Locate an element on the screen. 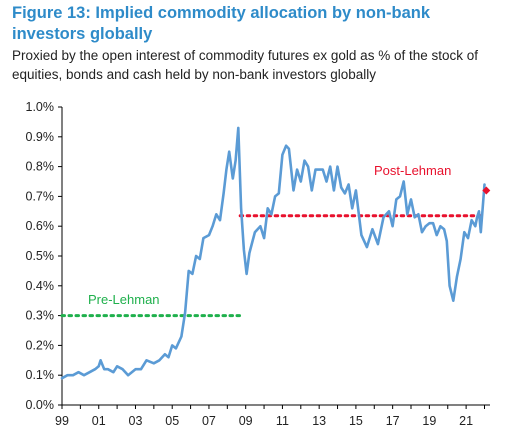 The width and height of the screenshot is (505, 438). x-tick-label: 15 is located at coordinates (356, 421).